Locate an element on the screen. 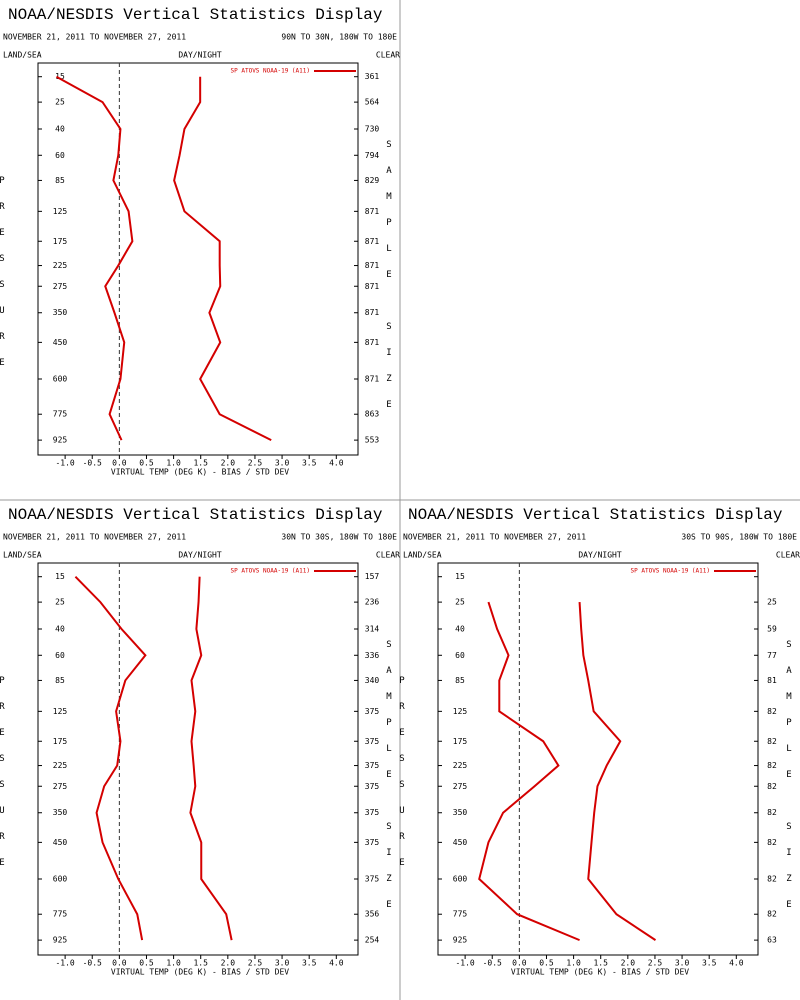  pressure-label: 40 is located at coordinates (60, 128).